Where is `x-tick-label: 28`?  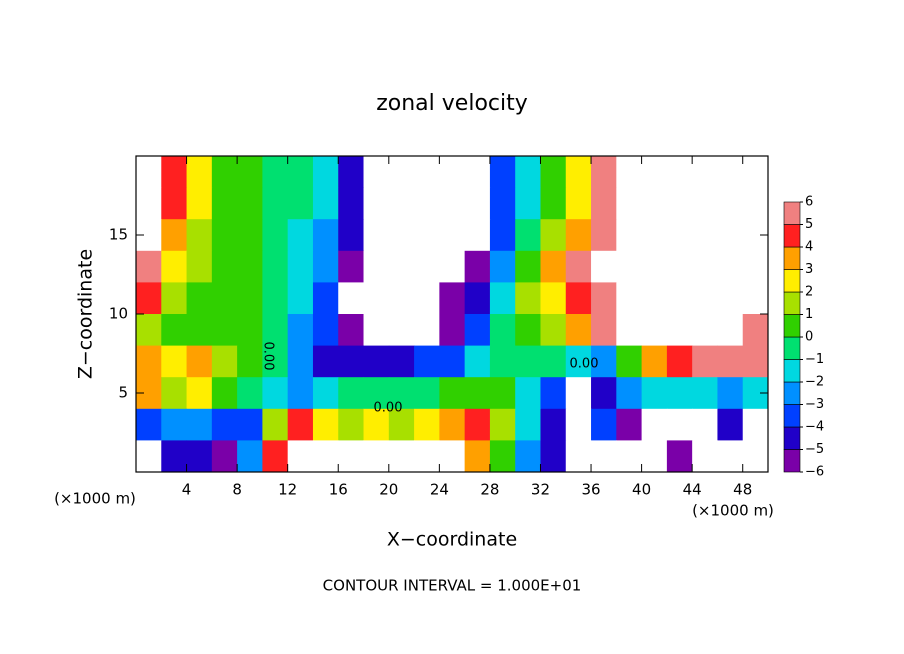
x-tick-label: 28 is located at coordinates (489, 490).